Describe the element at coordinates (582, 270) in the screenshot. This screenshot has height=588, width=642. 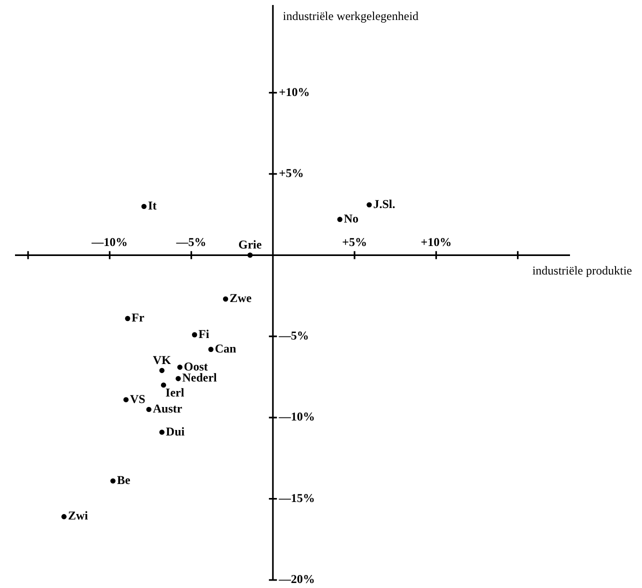
I see `x-axis-title: industriële produktie` at that location.